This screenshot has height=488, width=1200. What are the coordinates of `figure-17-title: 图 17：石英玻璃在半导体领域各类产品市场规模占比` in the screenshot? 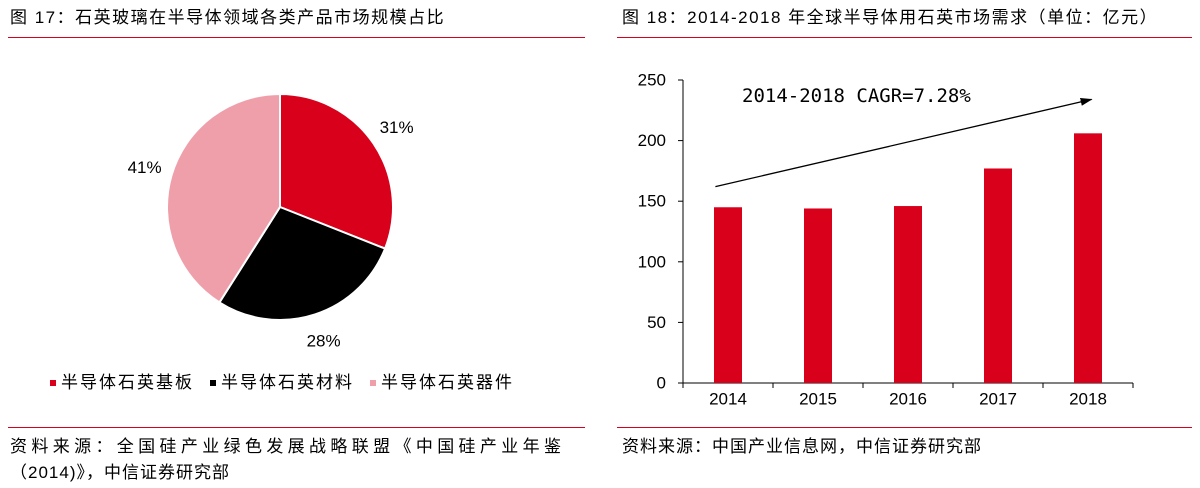 It's located at (228, 17).